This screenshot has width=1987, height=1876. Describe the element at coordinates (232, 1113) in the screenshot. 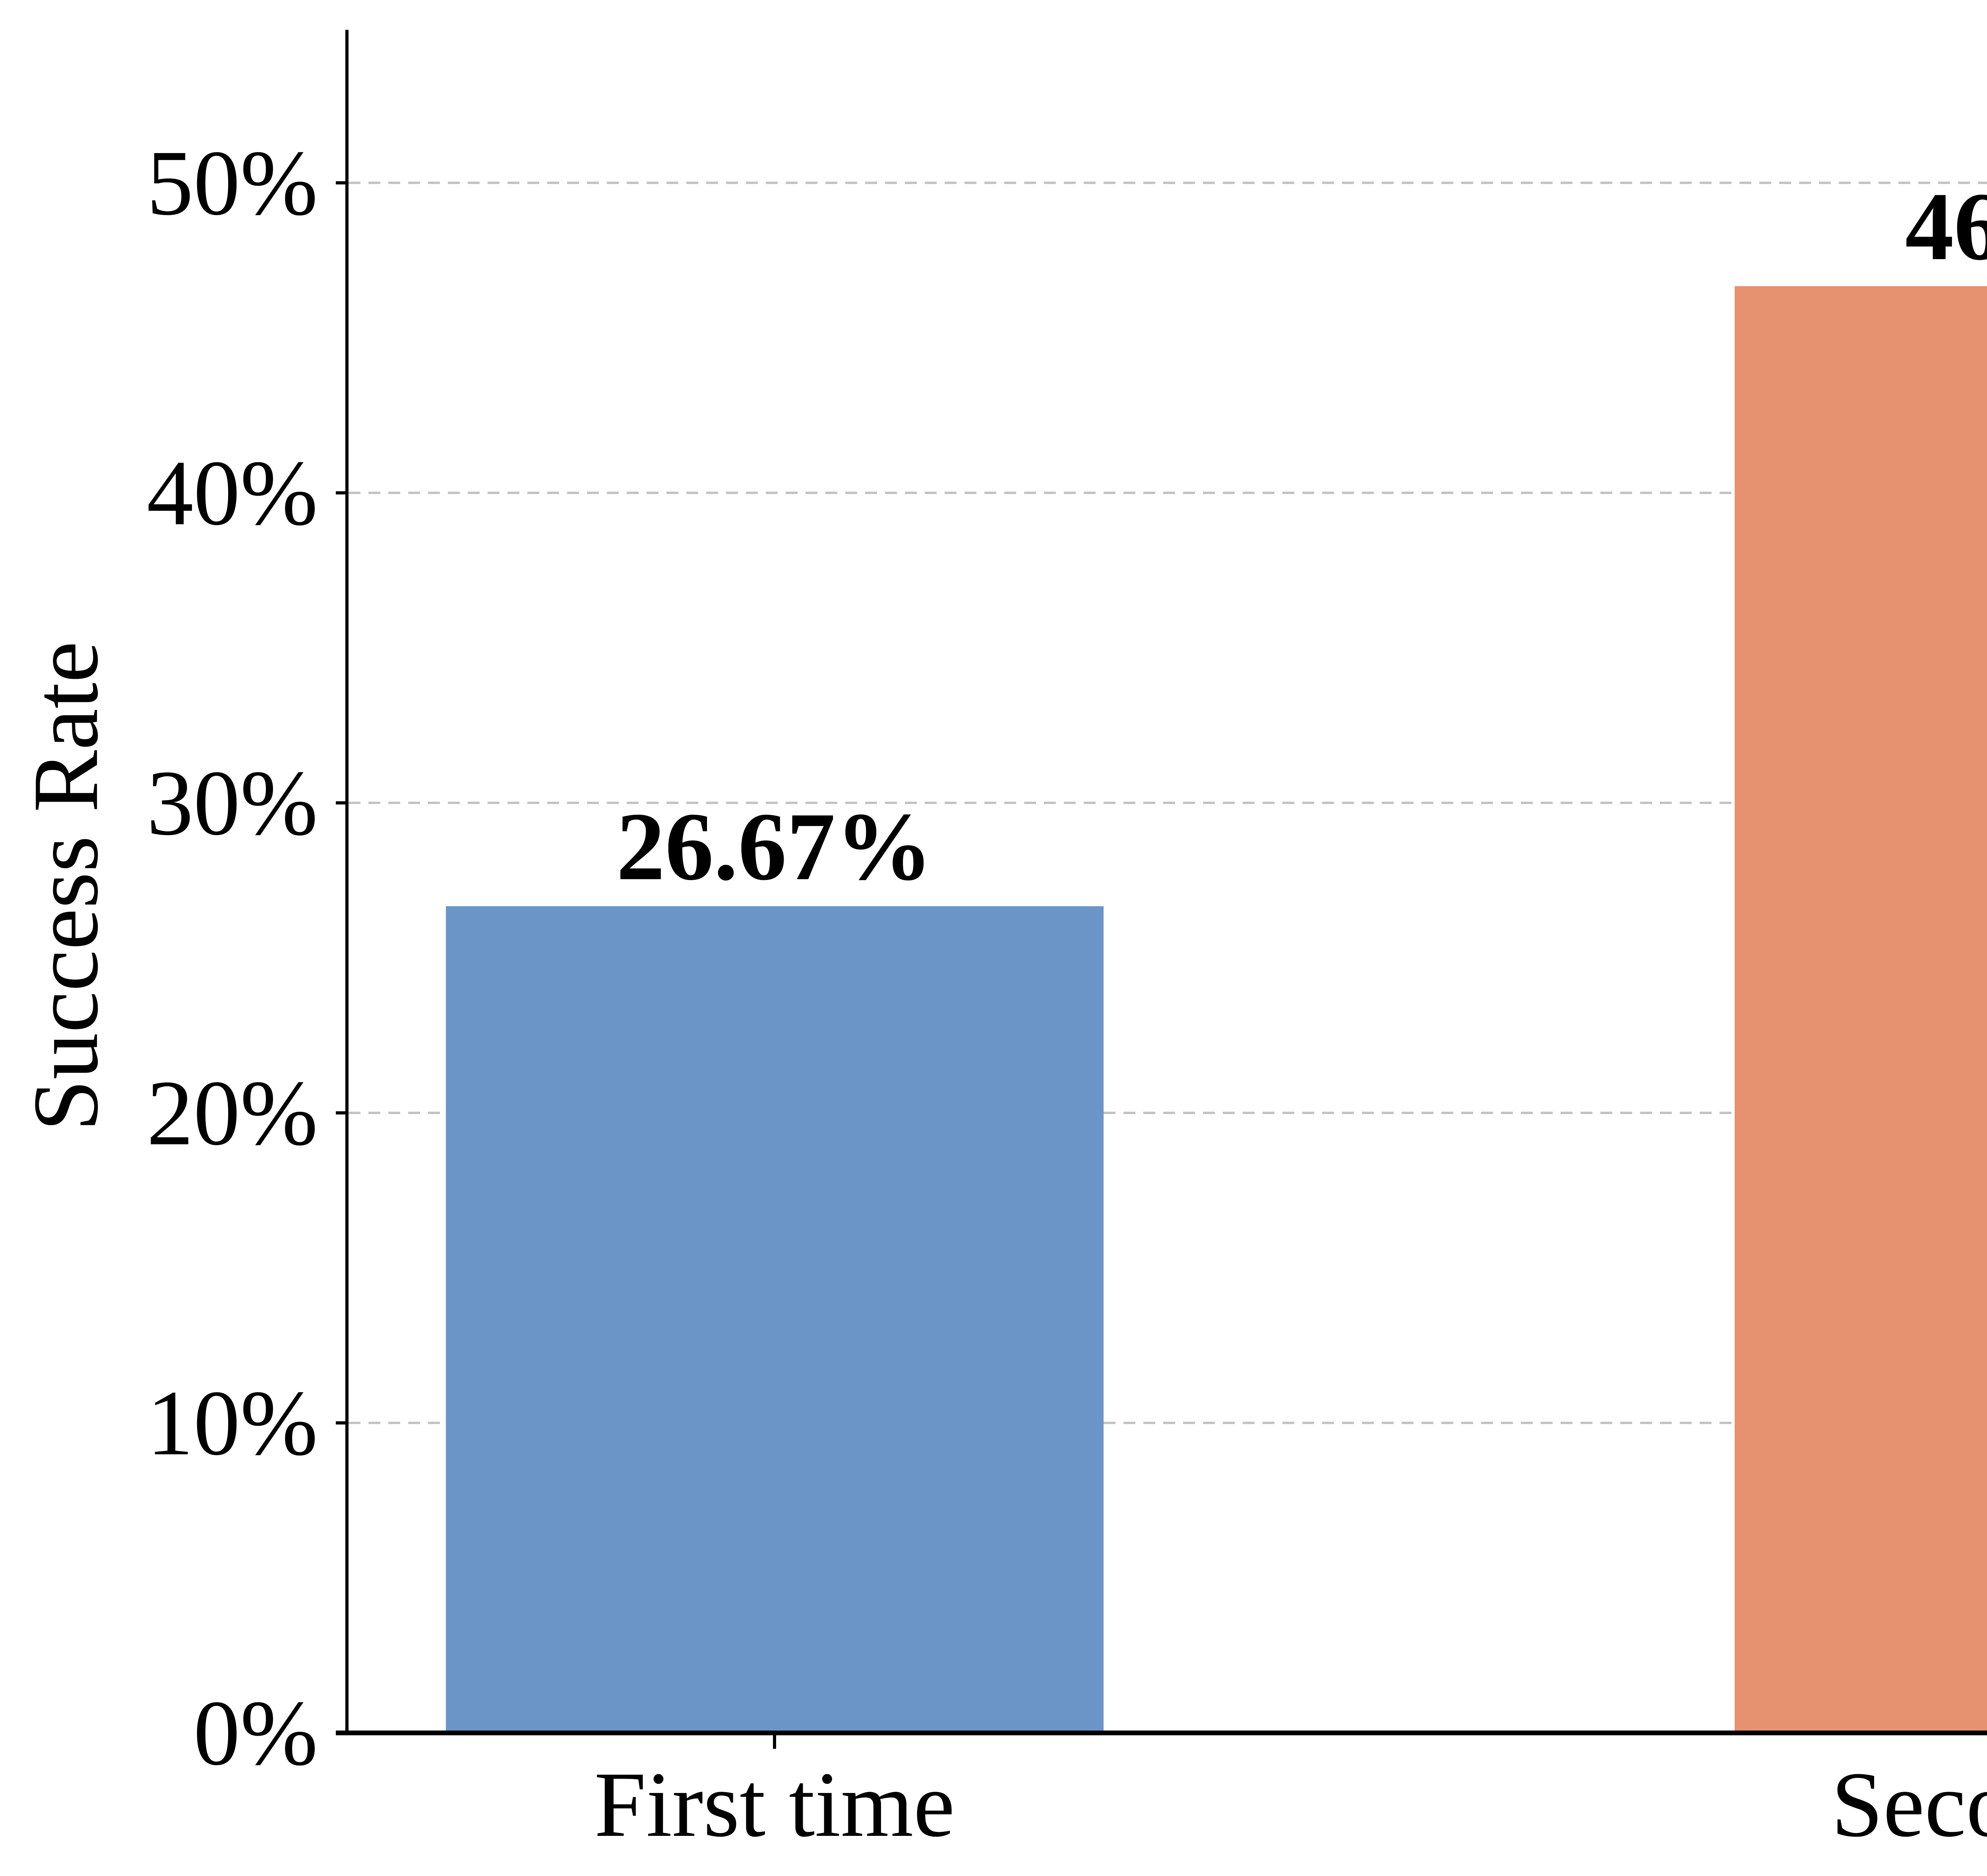

I see `y-tick-label-20: 20%` at that location.